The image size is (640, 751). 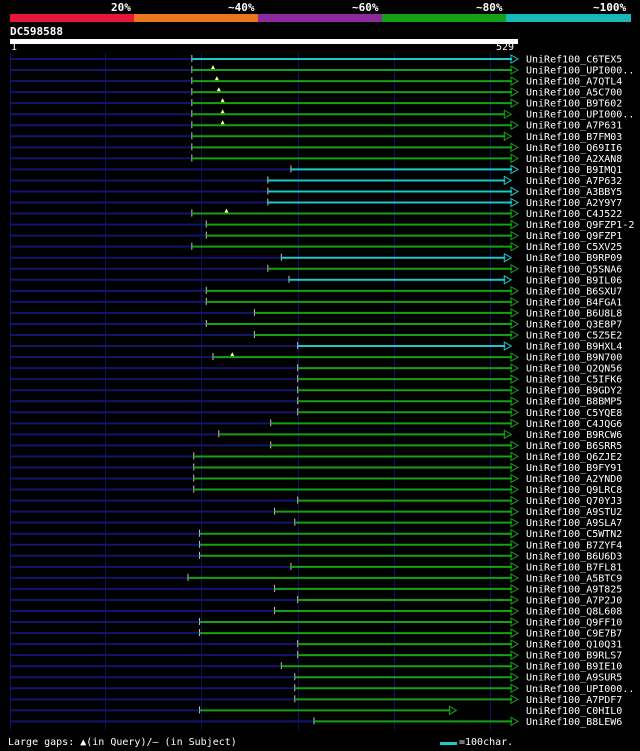 What do you see at coordinates (574, 159) in the screenshot?
I see `hit-label: UniRef100_A2XAN8` at bounding box center [574, 159].